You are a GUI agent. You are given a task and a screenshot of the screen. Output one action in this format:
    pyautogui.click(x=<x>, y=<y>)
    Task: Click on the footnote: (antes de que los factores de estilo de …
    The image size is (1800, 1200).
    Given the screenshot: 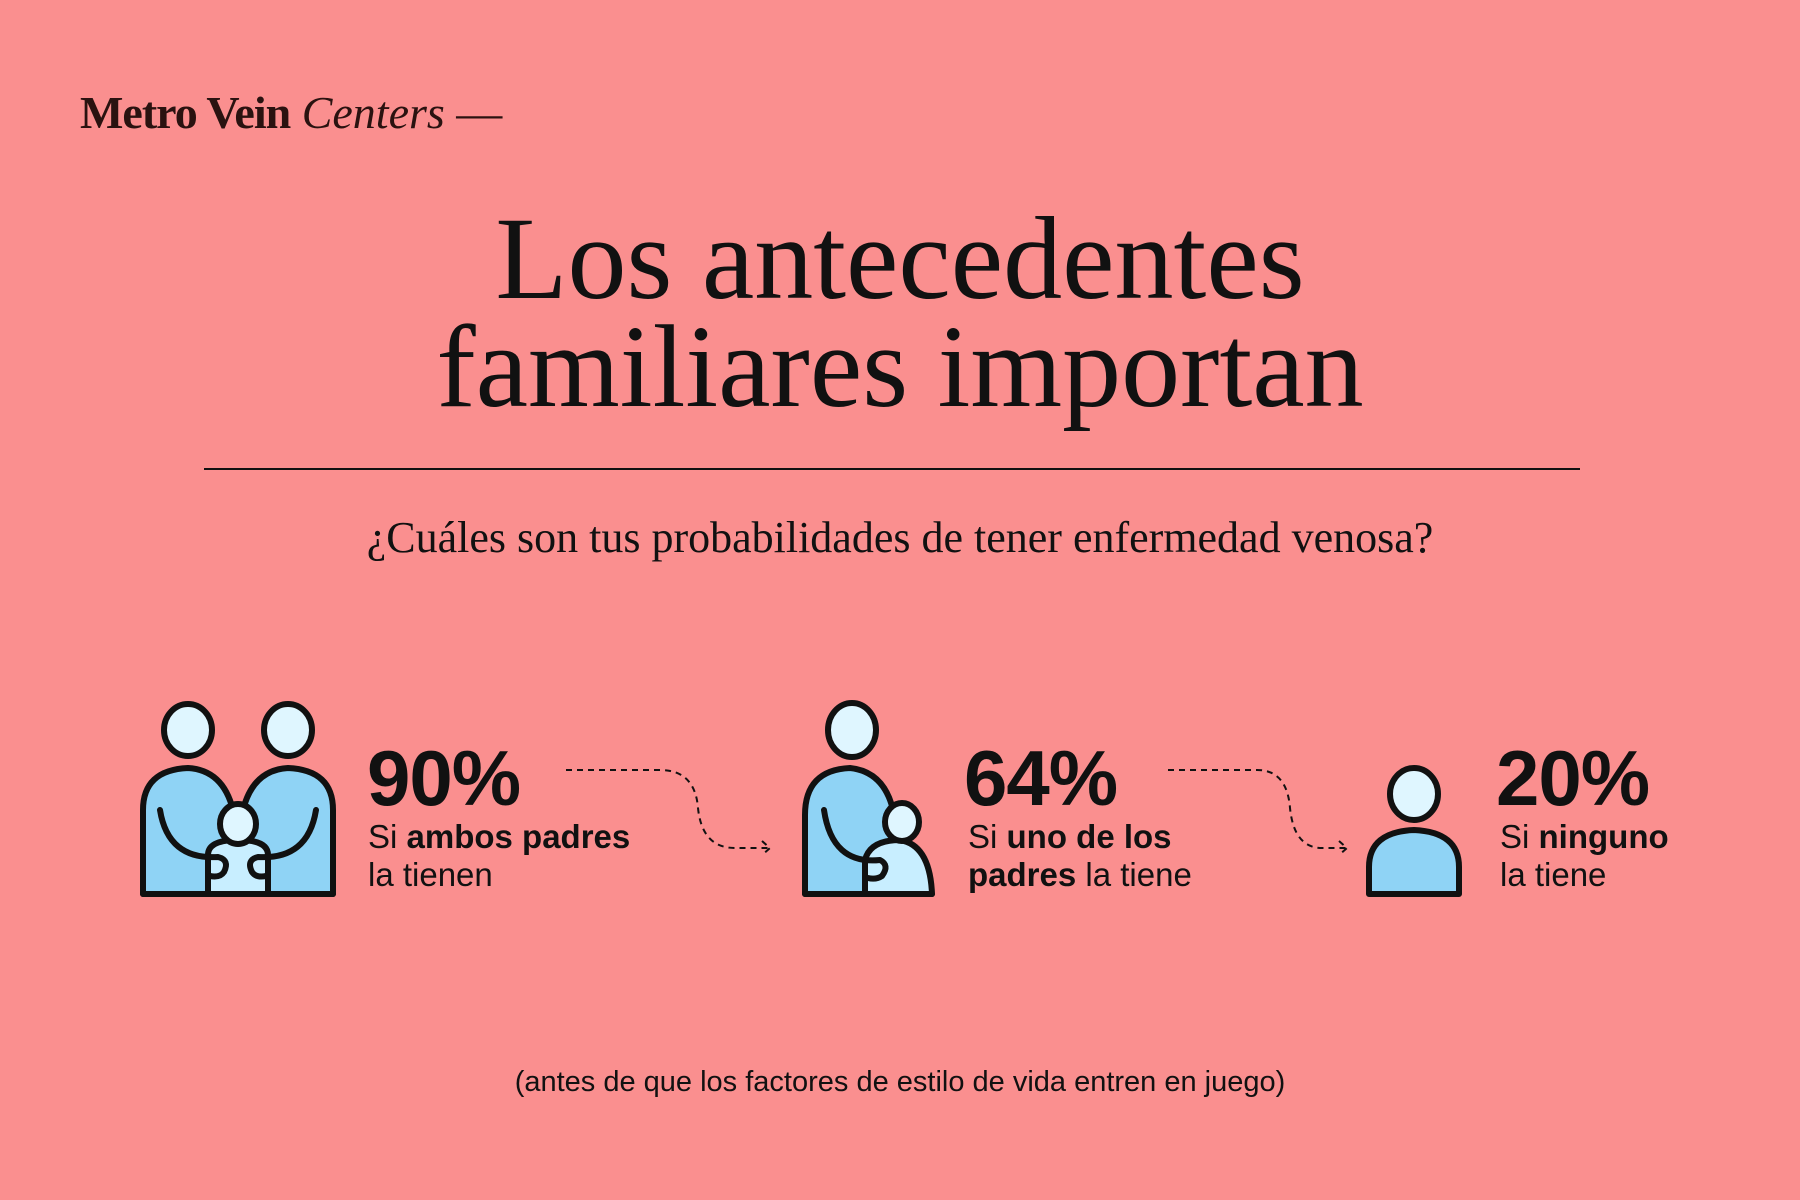 What is the action you would take?
    pyautogui.click(x=900, y=1082)
    